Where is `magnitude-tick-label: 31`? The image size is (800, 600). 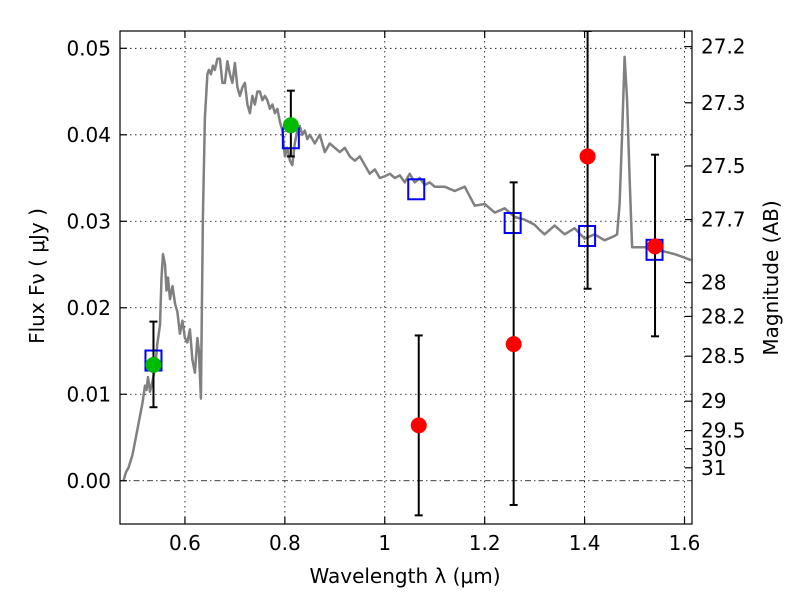 magnitude-tick-label: 31 is located at coordinates (713, 468).